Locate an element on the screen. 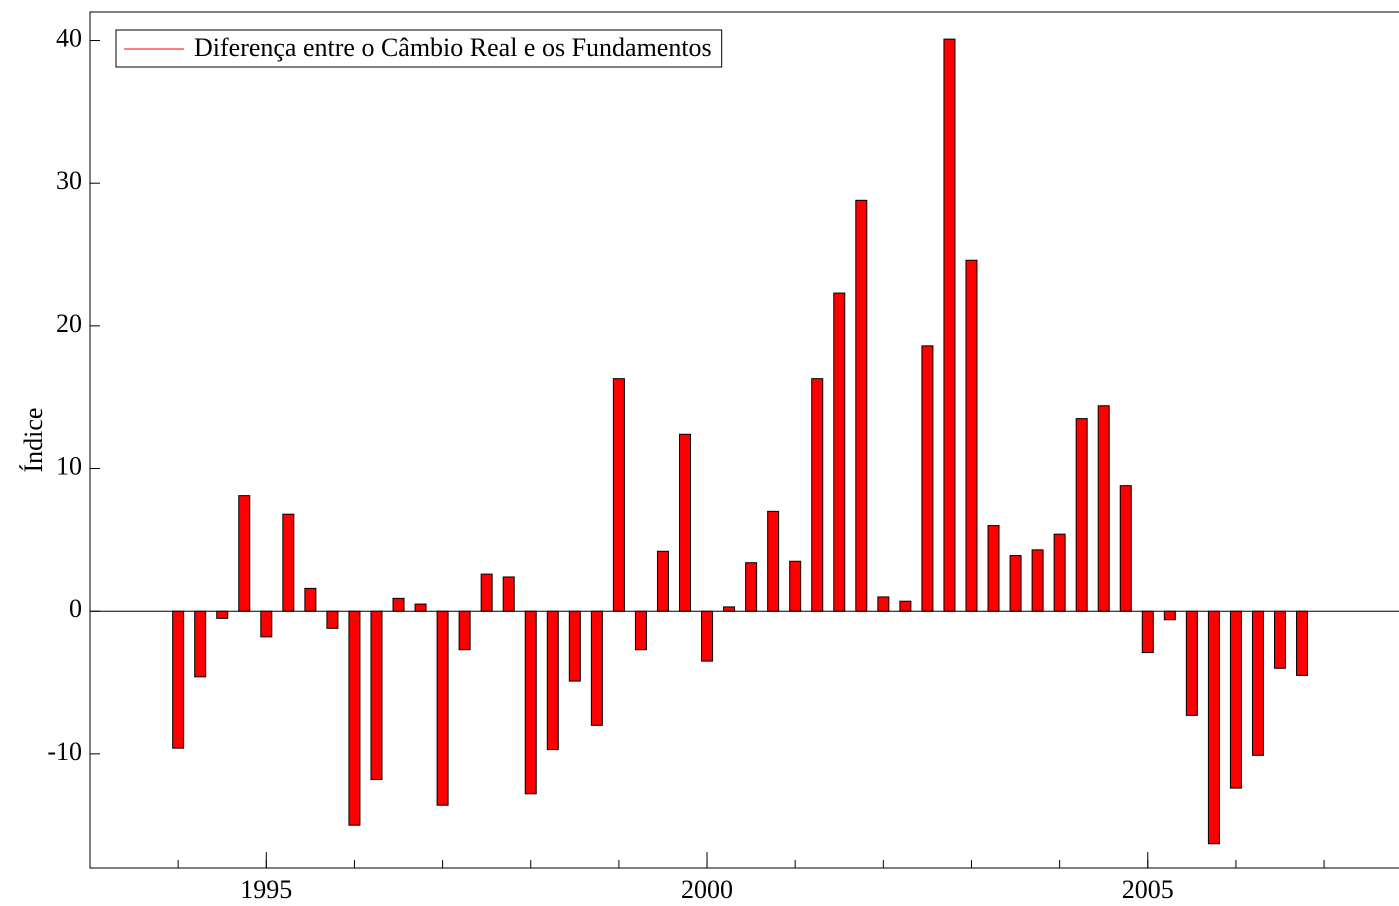 The width and height of the screenshot is (1399, 906). x-tick-label: 2000 is located at coordinates (707, 889).